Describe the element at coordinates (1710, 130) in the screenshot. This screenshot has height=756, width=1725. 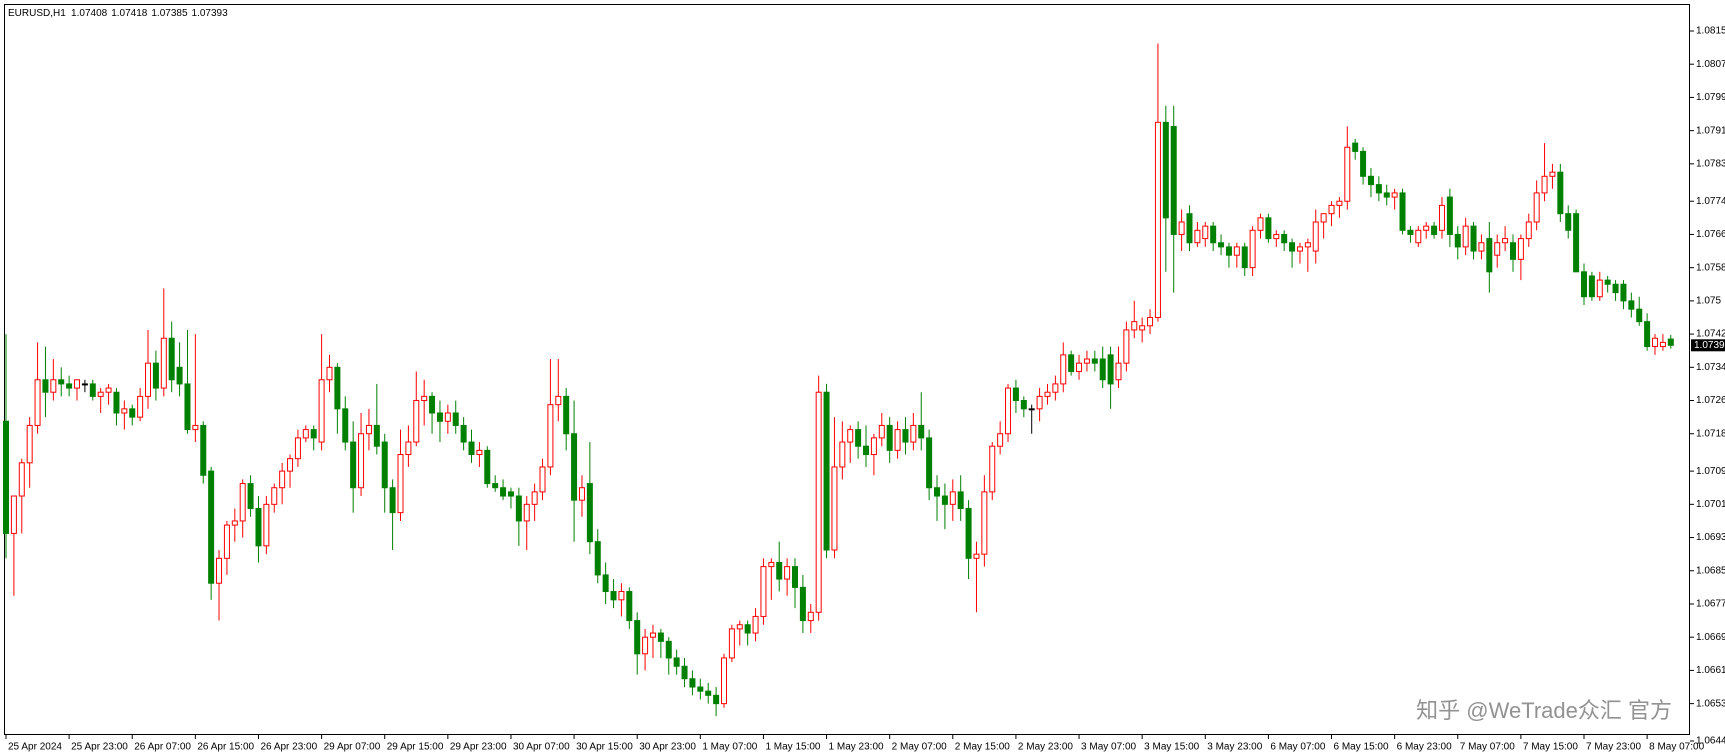
I see `y-tick-label: 1.0791` at that location.